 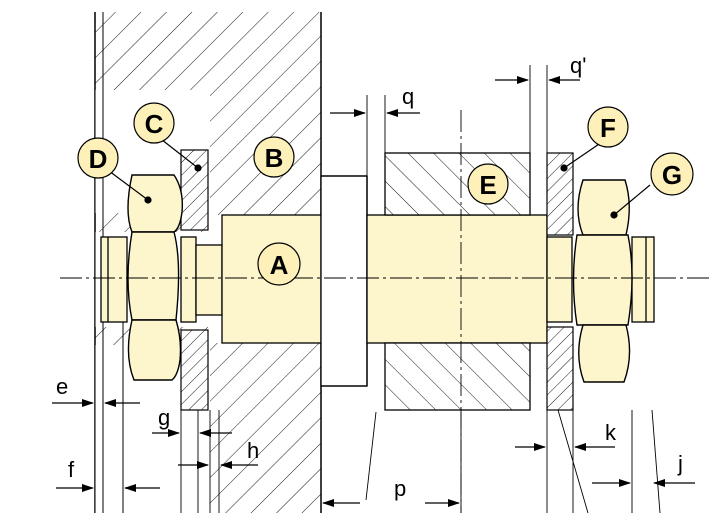 What do you see at coordinates (408, 96) in the screenshot?
I see `dim-label-q: q` at bounding box center [408, 96].